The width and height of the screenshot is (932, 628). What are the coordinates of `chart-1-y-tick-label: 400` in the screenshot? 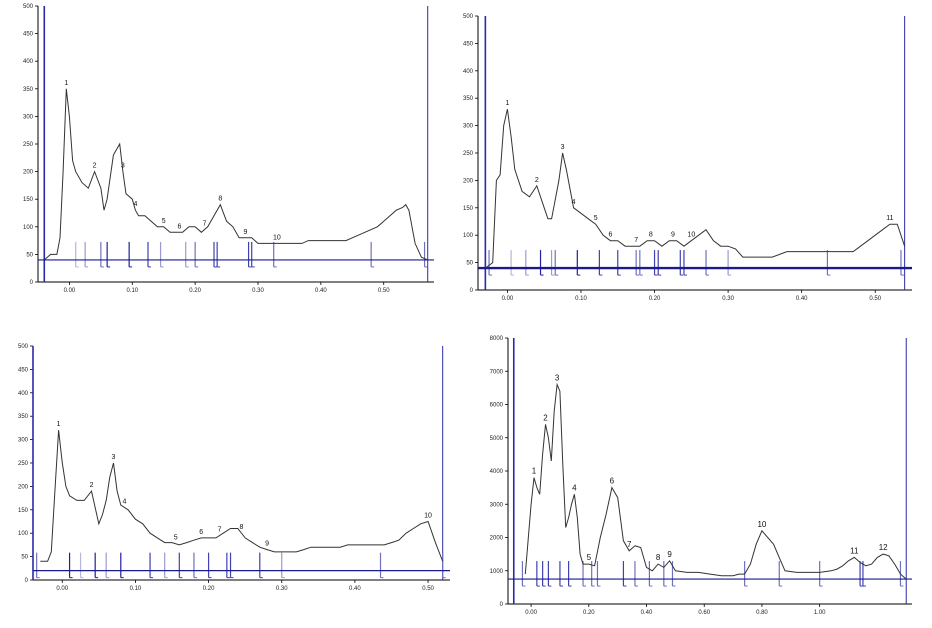 It's located at (28, 62).